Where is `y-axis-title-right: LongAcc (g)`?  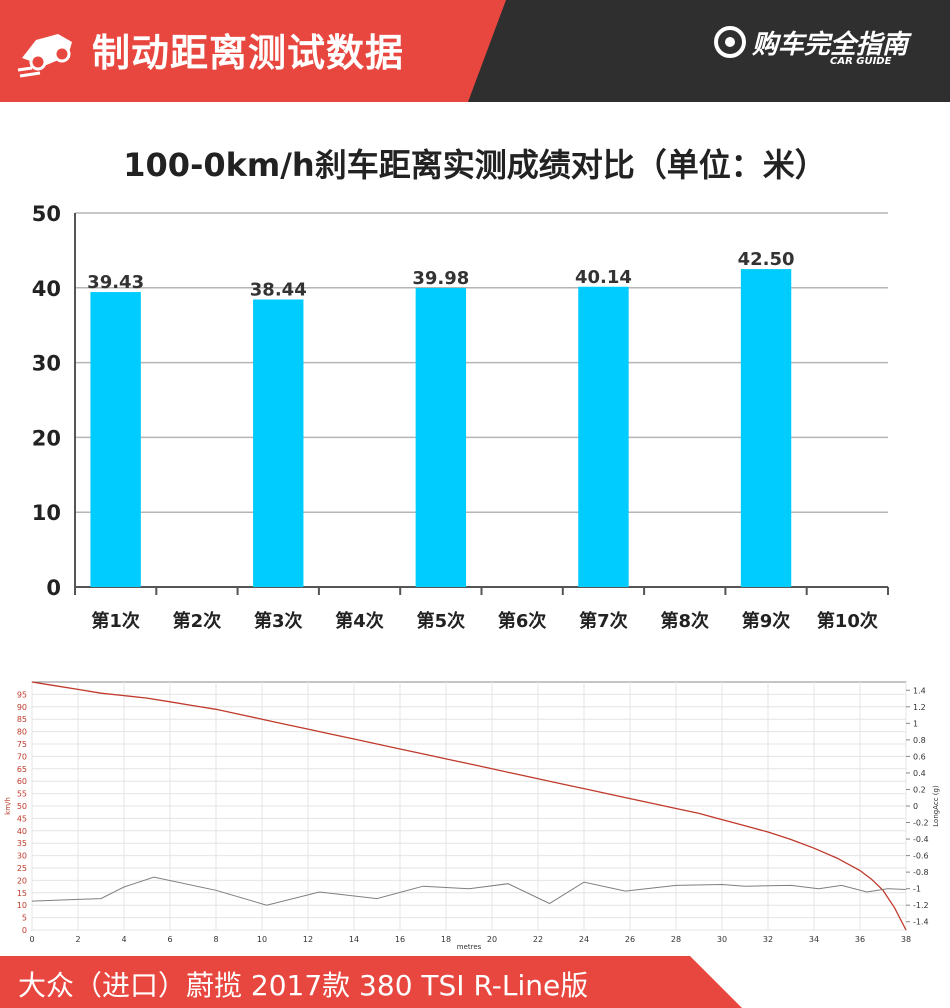 y-axis-title-right: LongAcc (g) is located at coordinates (936, 806).